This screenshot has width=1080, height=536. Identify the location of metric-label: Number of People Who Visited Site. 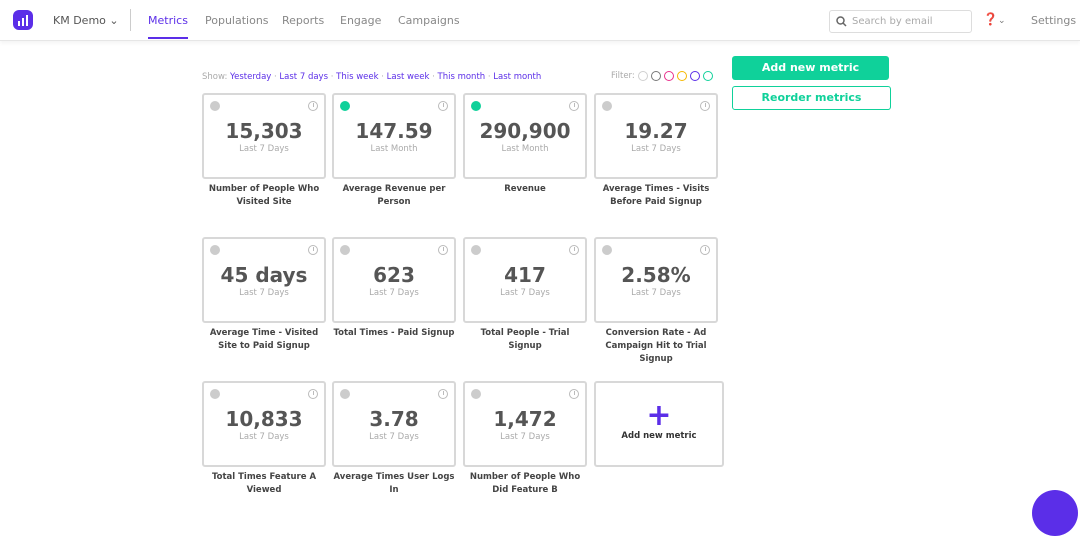
(264, 196).